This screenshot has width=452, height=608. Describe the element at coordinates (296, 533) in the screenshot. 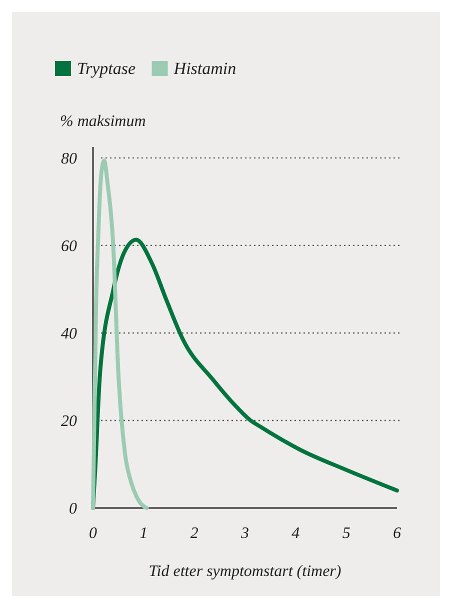

I see `x-tick-label: 4` at that location.